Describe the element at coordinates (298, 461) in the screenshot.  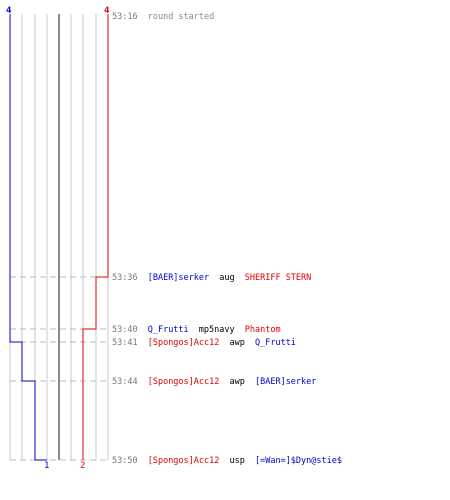
I see `event-victim: [=Wan=]$Dyn@stie$` at that location.